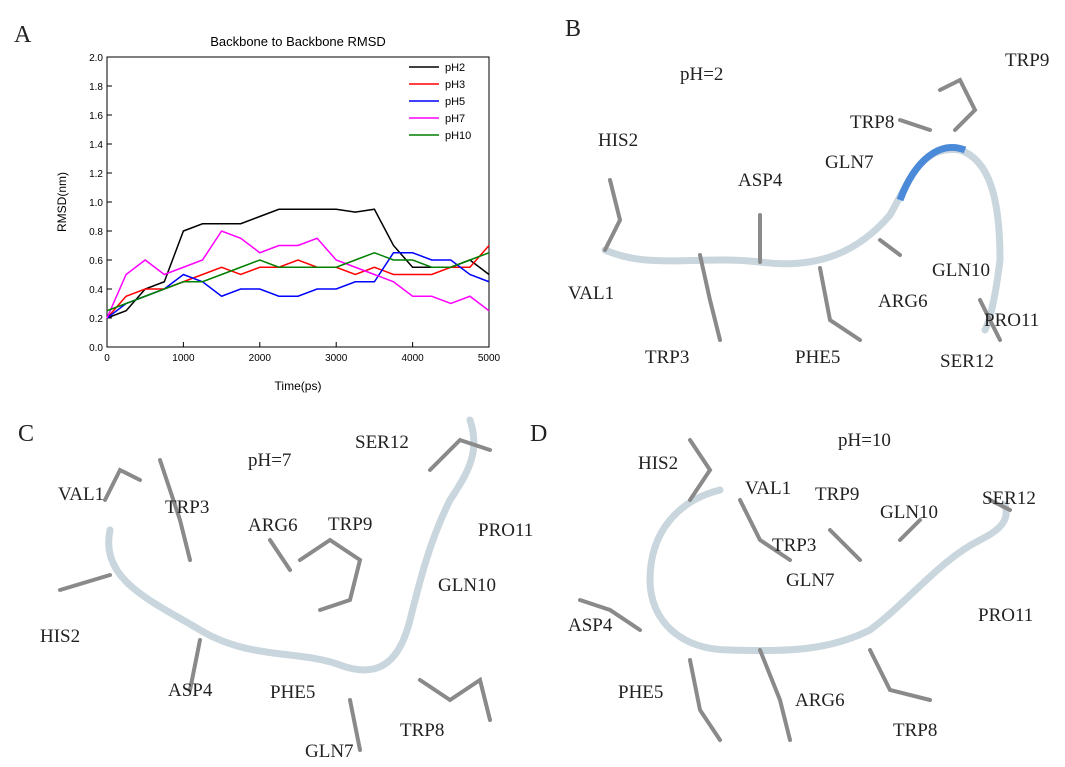 The height and width of the screenshot is (767, 1065). What do you see at coordinates (298, 386) in the screenshot?
I see `x-axis-label: Time(ps)` at bounding box center [298, 386].